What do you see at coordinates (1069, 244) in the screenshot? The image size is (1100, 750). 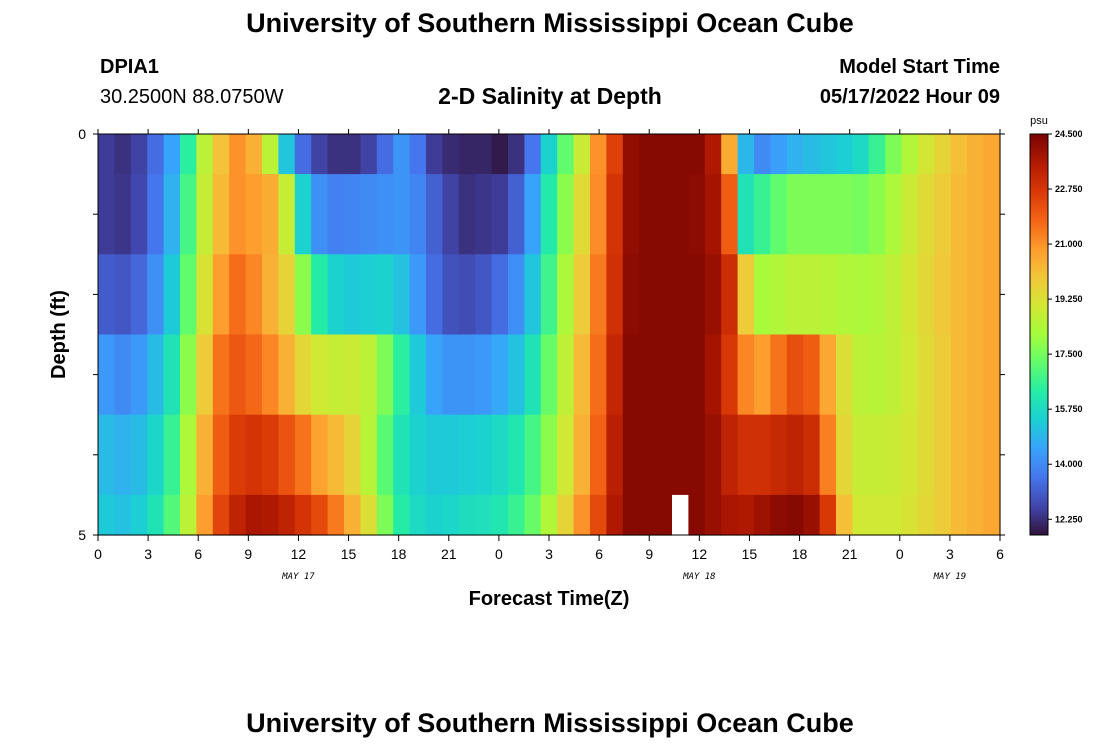 I see `colorbar-tick-label: 21.000` at bounding box center [1069, 244].